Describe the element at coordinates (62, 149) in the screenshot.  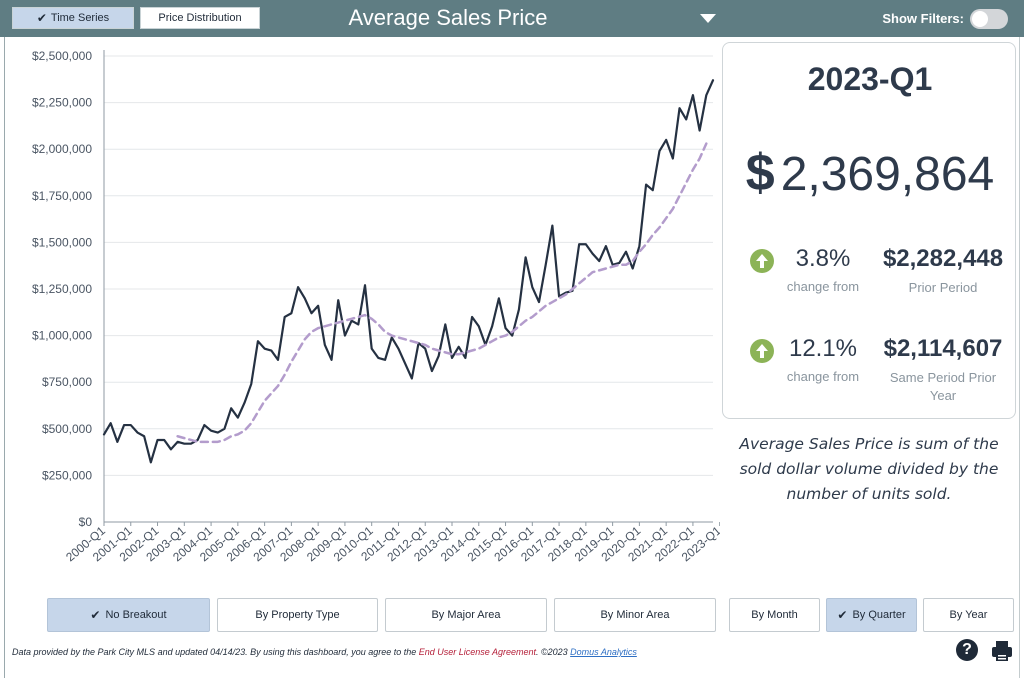
I see `y-tick-label: $2,000,000` at that location.